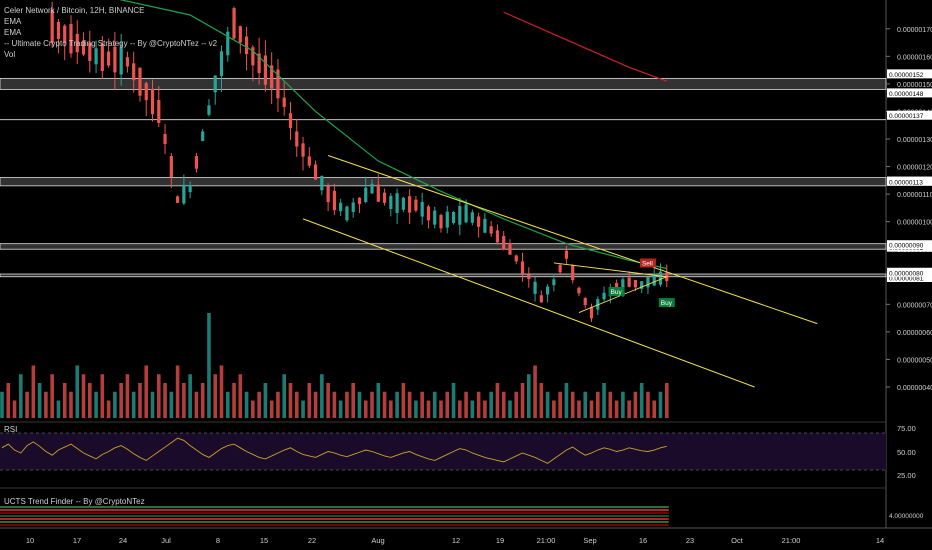 The image size is (932, 550). What do you see at coordinates (10, 429) in the screenshot?
I see `rsi-label: RSI` at bounding box center [10, 429].